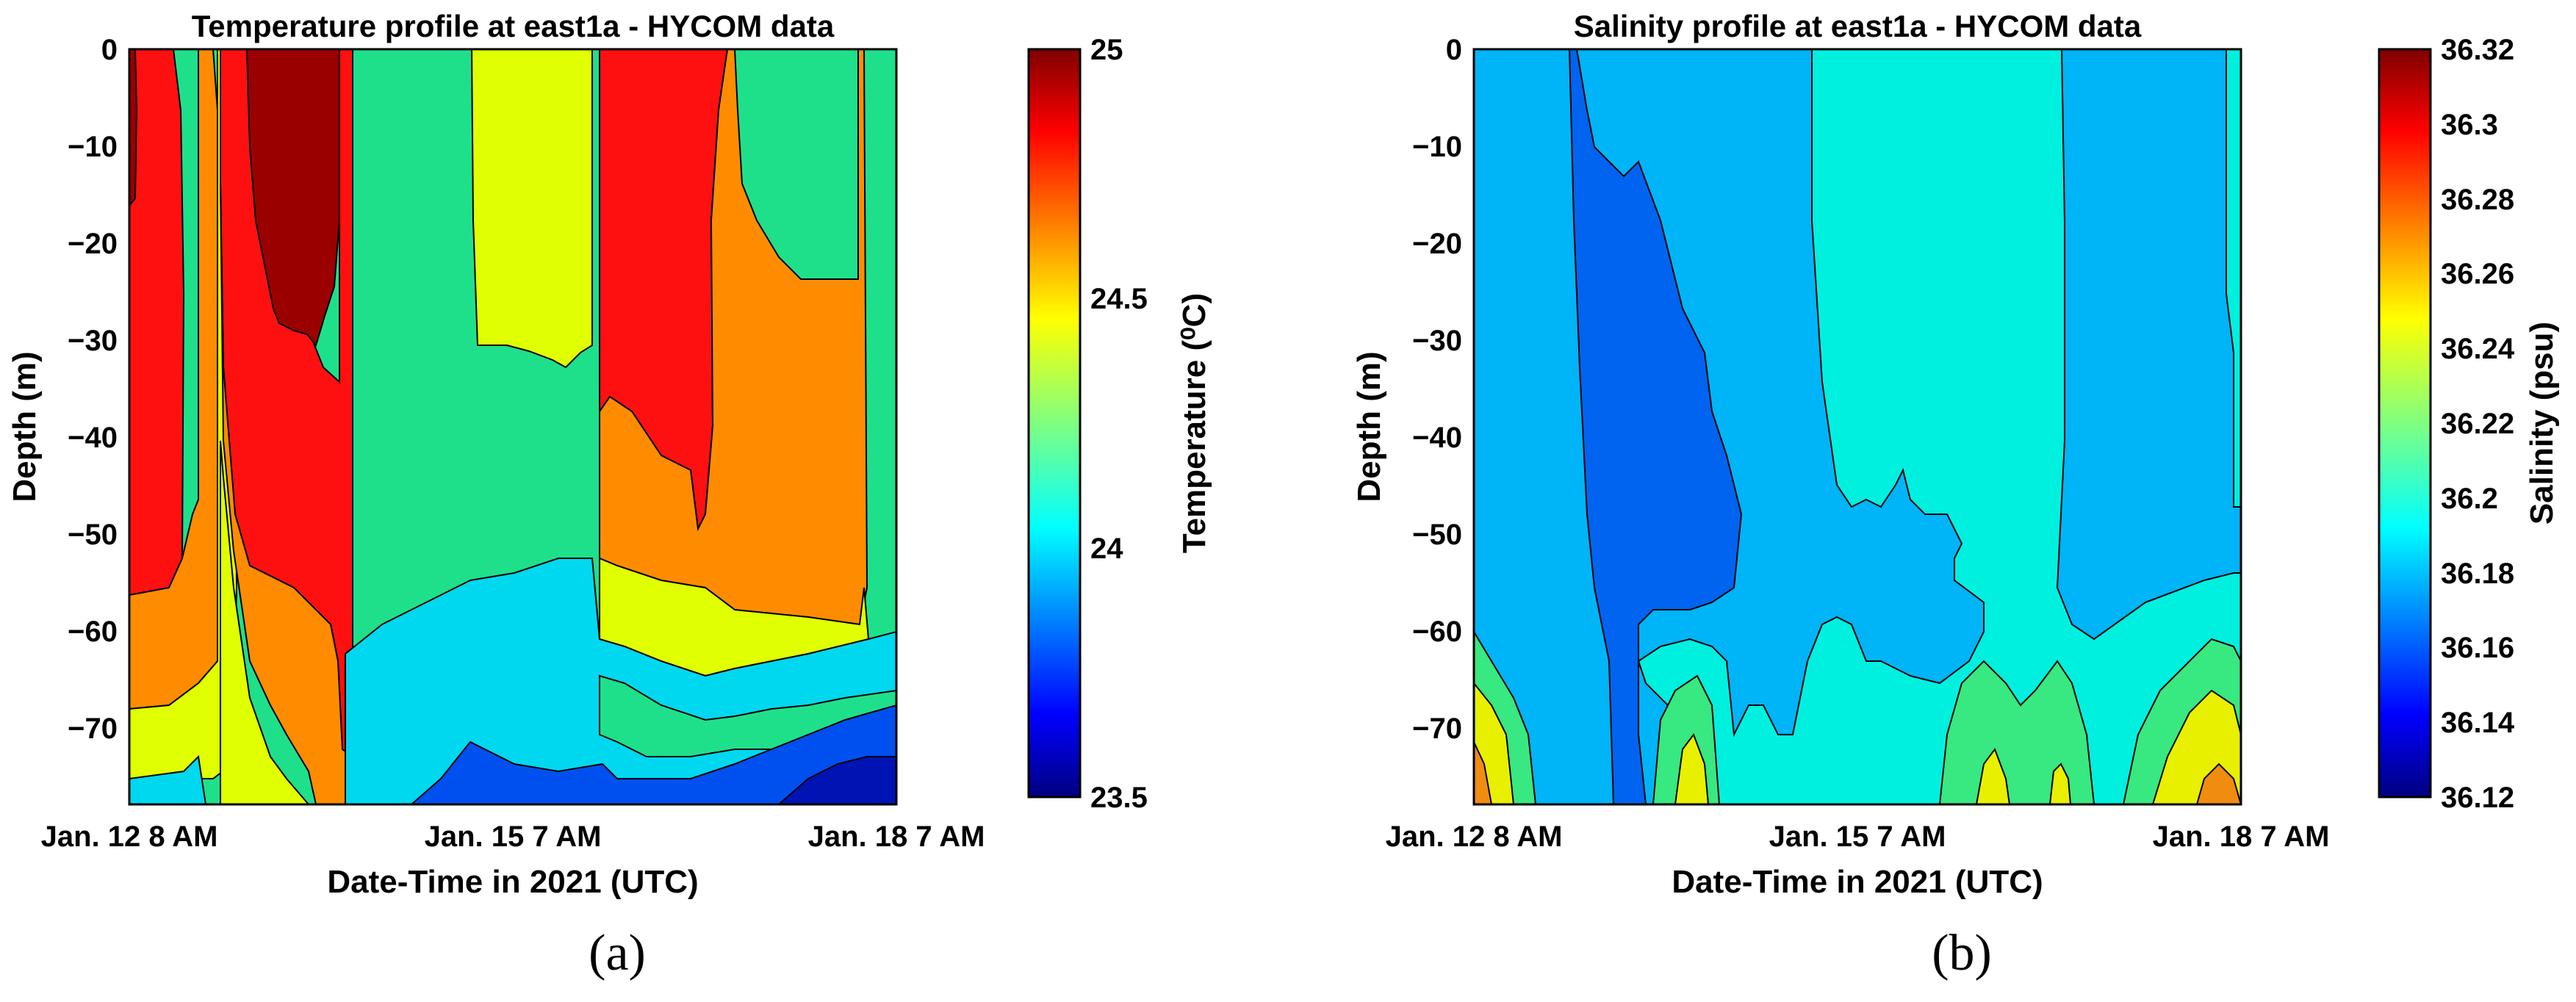 This screenshot has height=1002, width=2576. Describe the element at coordinates (617, 953) in the screenshot. I see `panel-label: (a)` at that location.